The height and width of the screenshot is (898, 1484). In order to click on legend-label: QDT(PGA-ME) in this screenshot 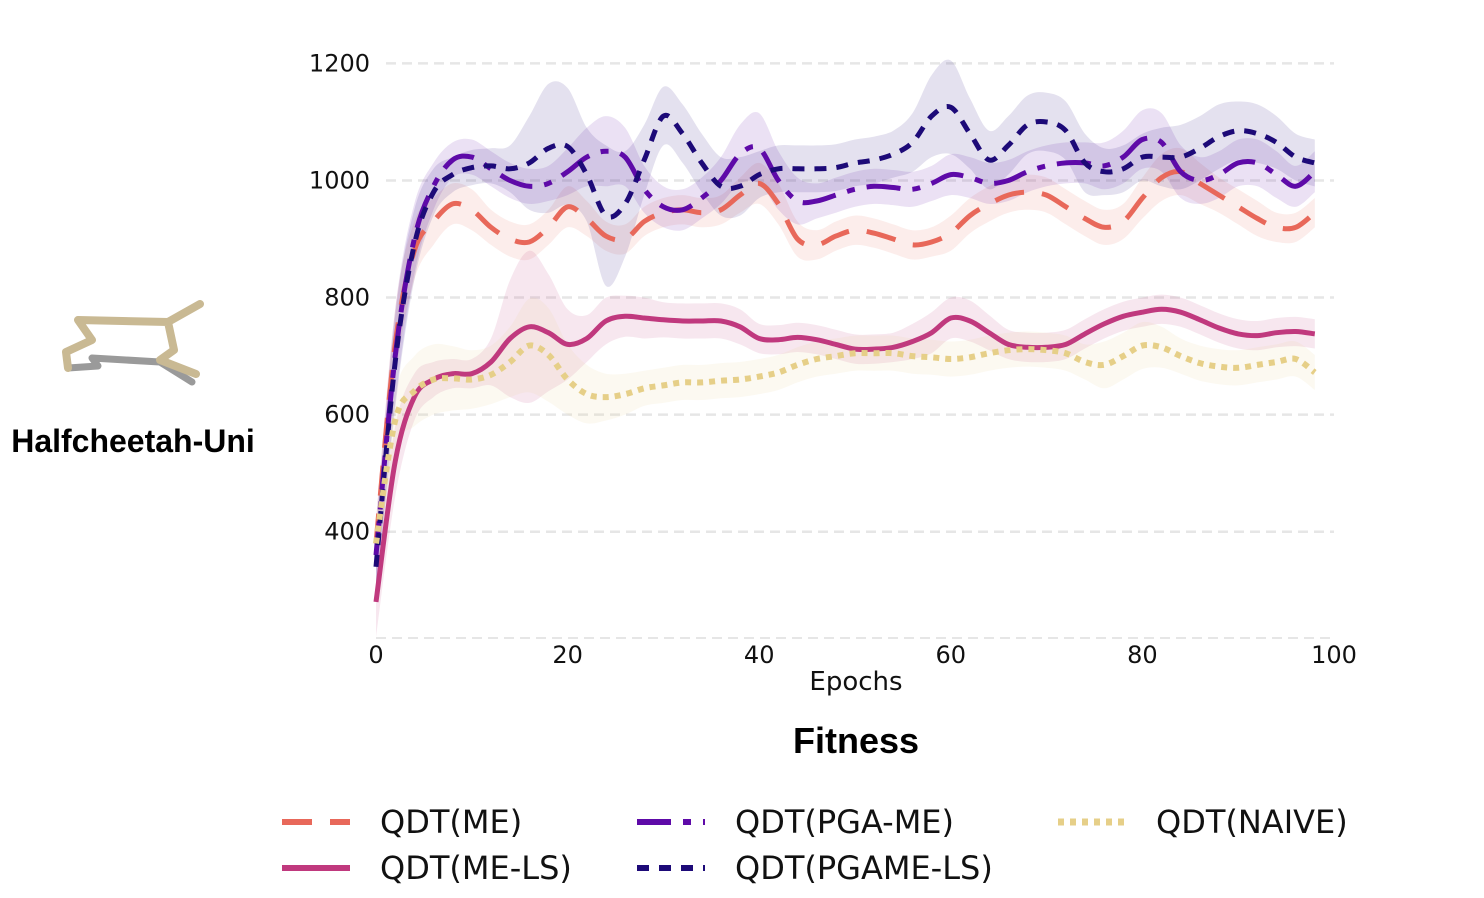, I will do `click(844, 822)`.